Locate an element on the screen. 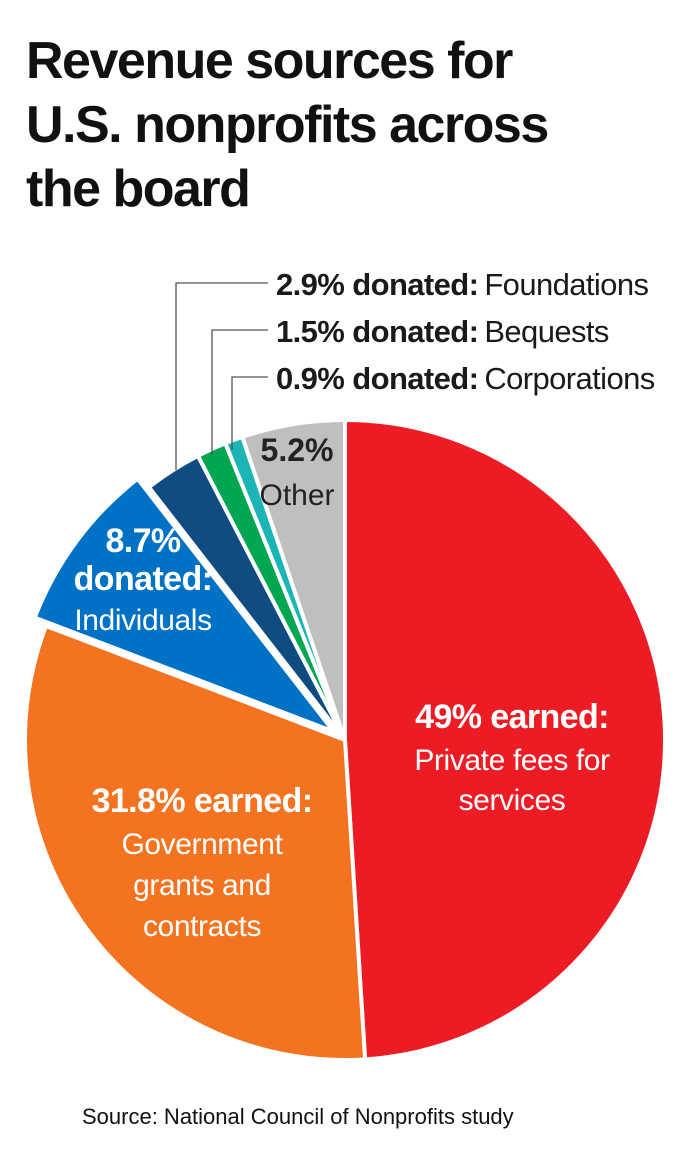 Image resolution: width=700 pixels, height=1169 pixels. label-individuals-value: 8.7% is located at coordinates (142, 541).